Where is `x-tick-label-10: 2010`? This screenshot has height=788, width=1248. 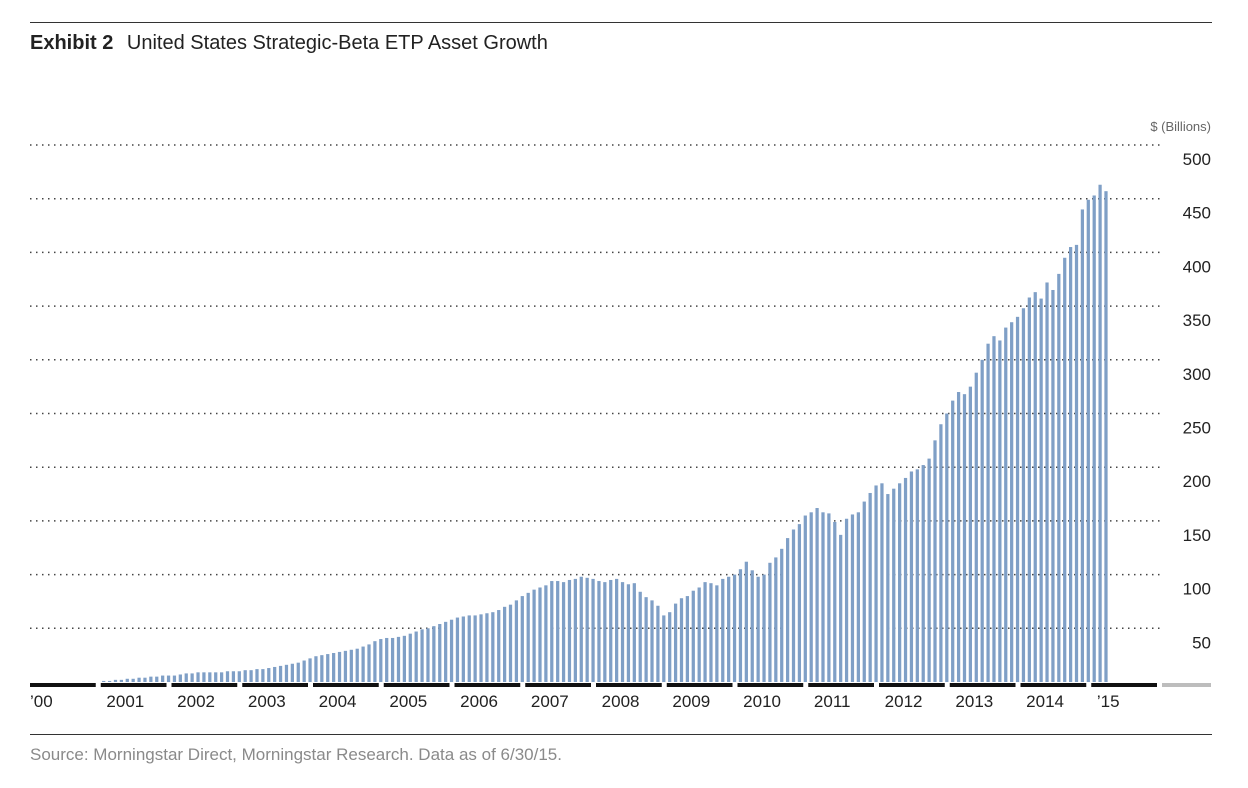
x-tick-label-10: 2010 is located at coordinates (762, 701).